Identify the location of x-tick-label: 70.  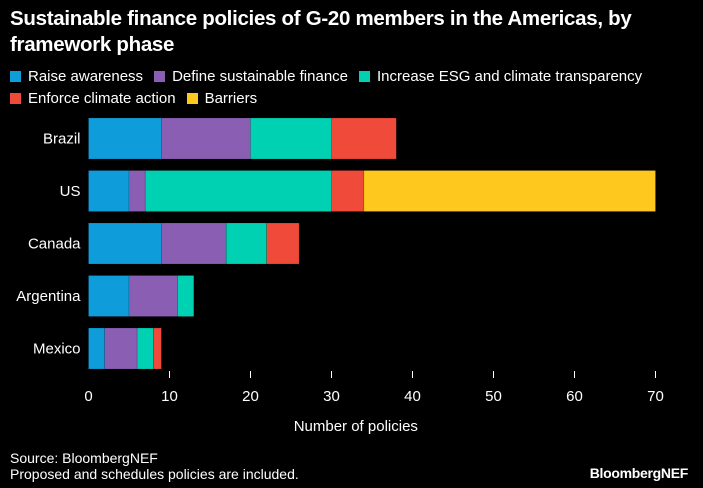
(655, 396).